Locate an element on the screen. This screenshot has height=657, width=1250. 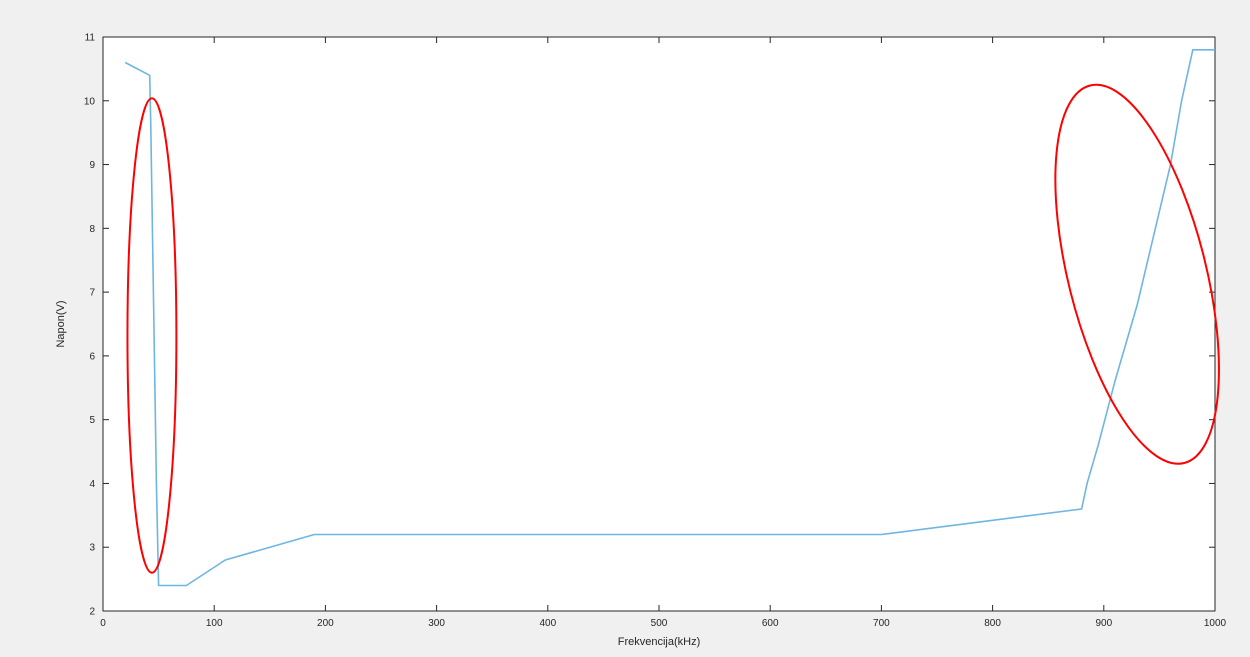
y-tick-label: 10 is located at coordinates (90, 101).